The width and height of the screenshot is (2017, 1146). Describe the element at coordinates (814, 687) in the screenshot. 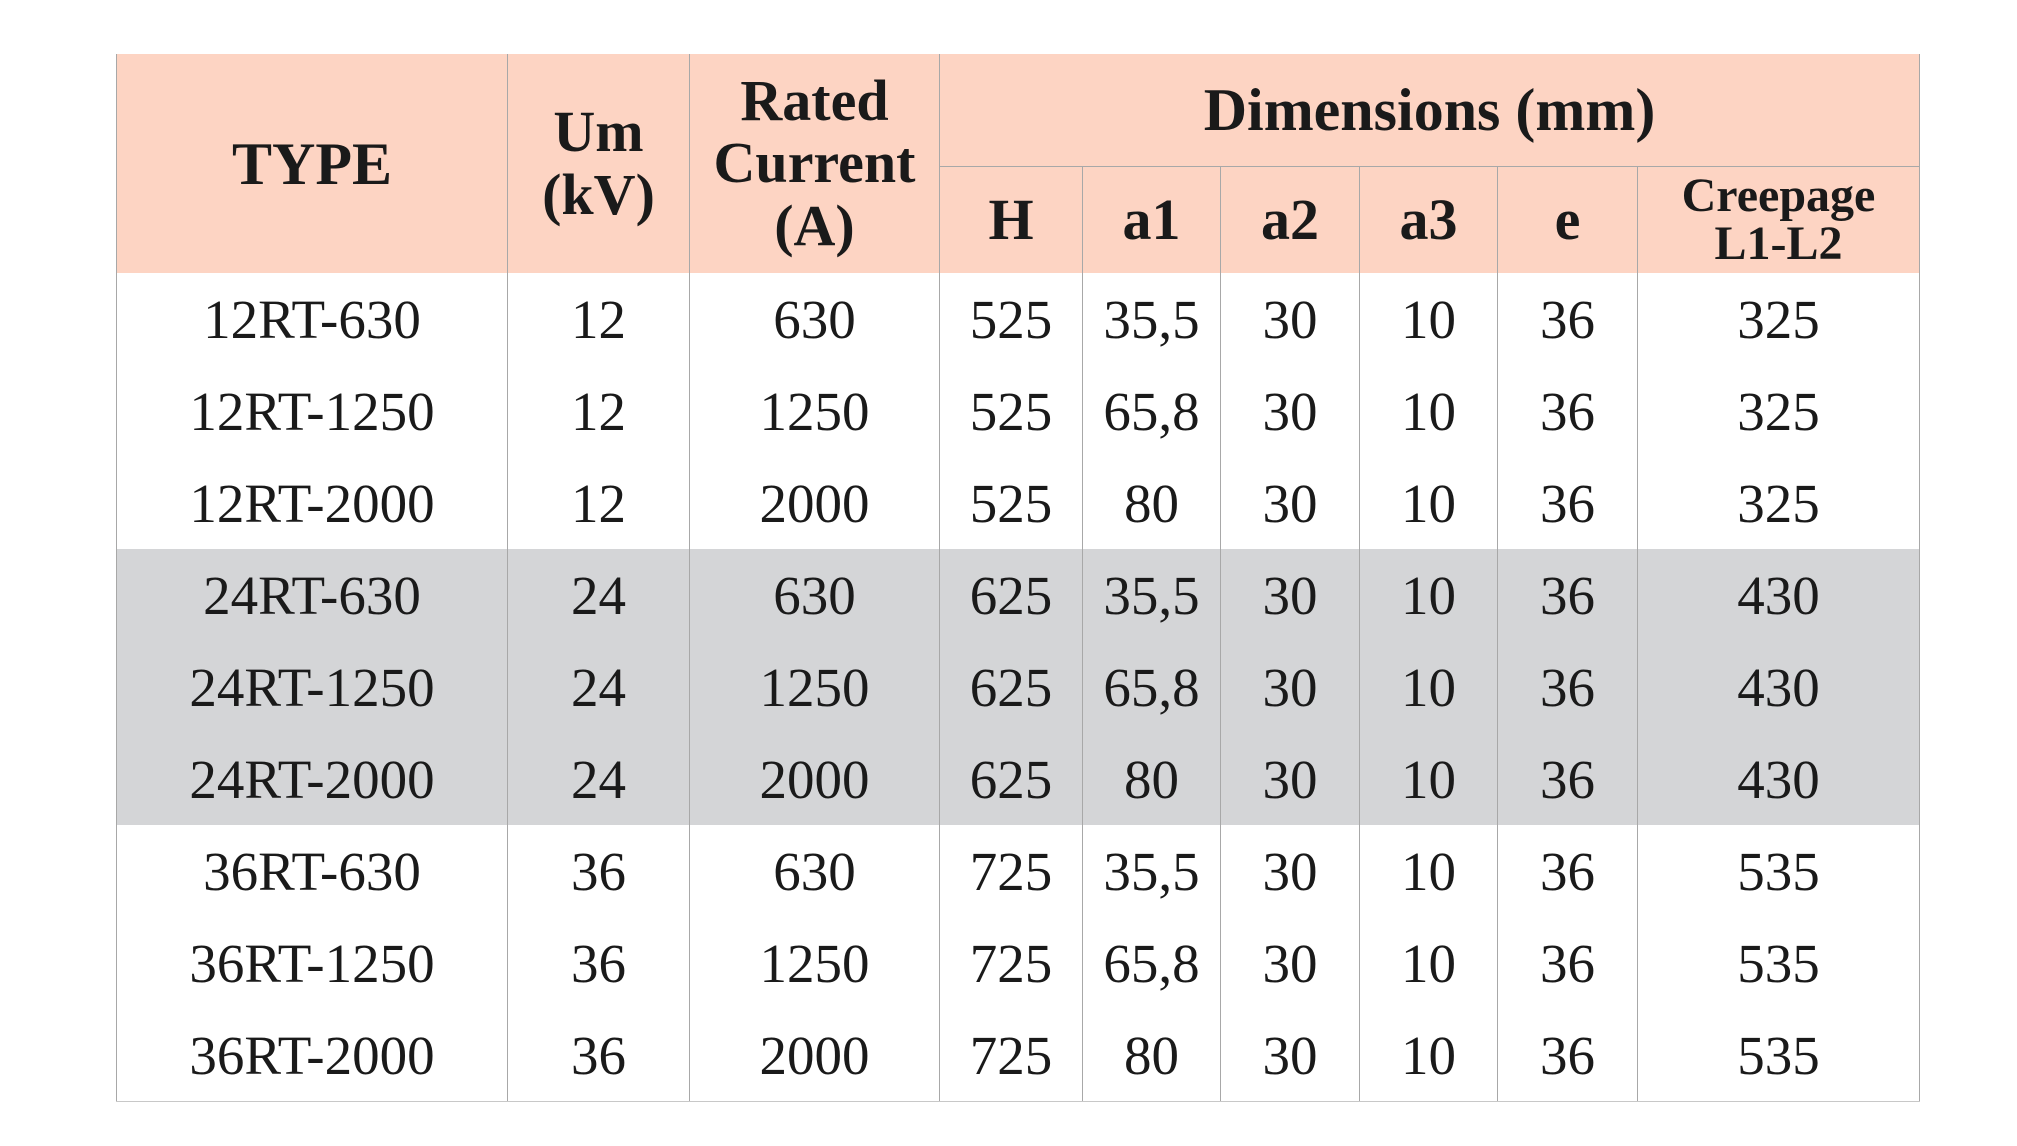

I see `cell-current: 1250` at that location.